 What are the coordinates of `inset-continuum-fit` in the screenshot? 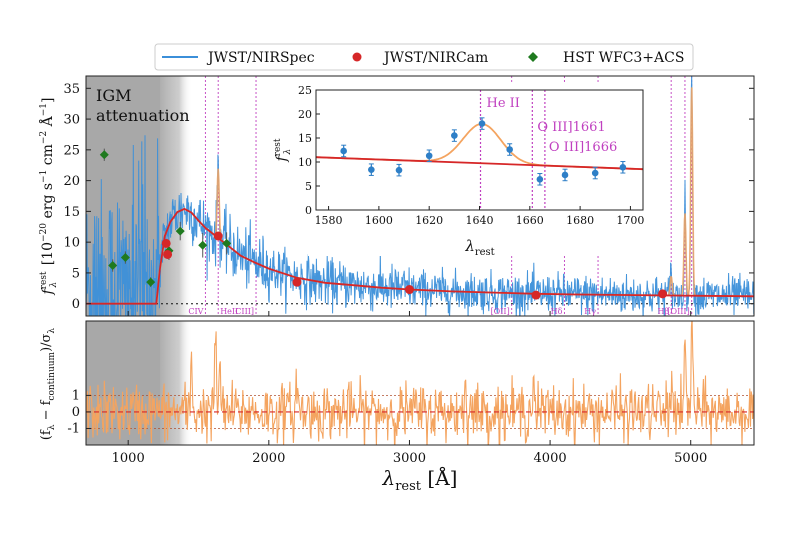 It's located at (479, 163).